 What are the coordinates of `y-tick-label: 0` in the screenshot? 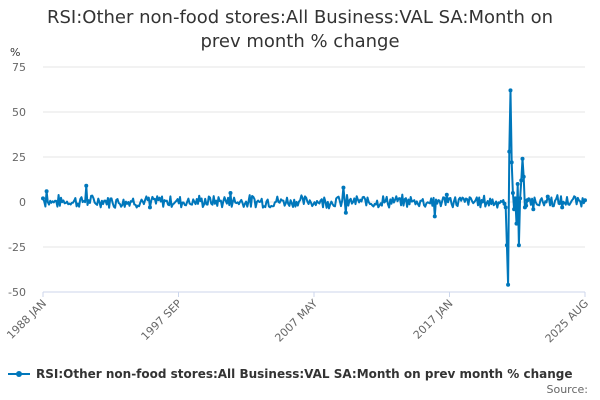 It's located at (22, 202).